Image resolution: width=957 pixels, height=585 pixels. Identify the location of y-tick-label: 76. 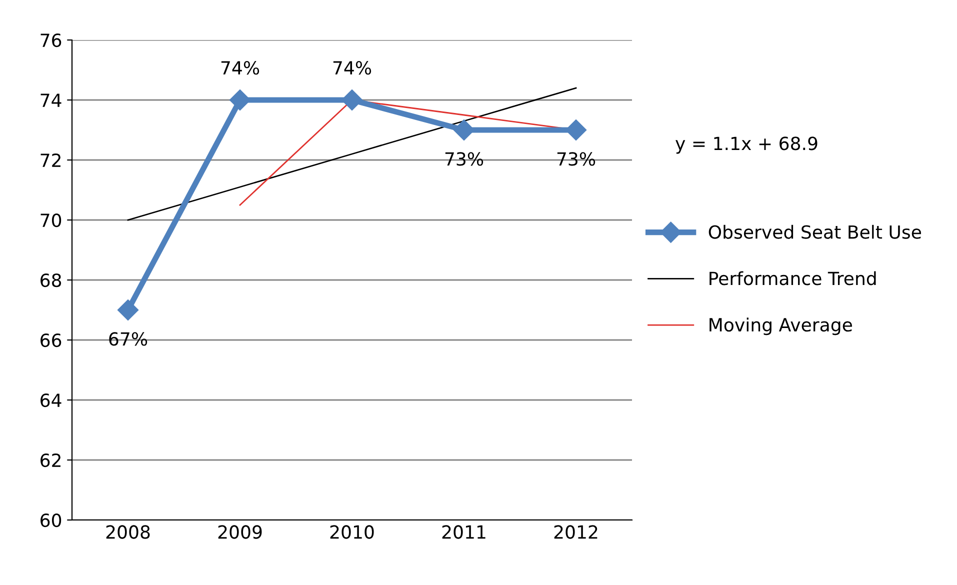
(51, 40).